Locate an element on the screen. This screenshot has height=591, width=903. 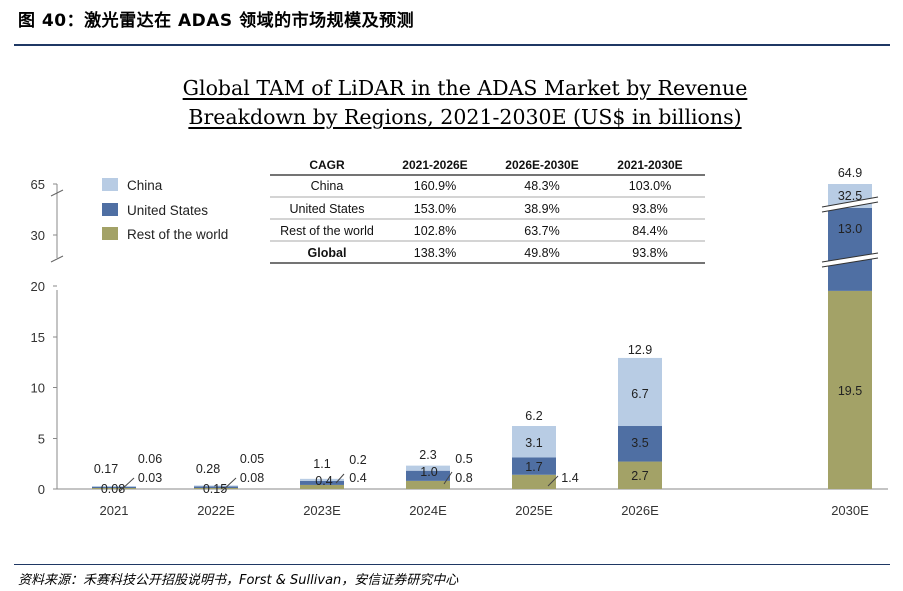
table-header-cell: 2021-2030E is located at coordinates (649, 165).